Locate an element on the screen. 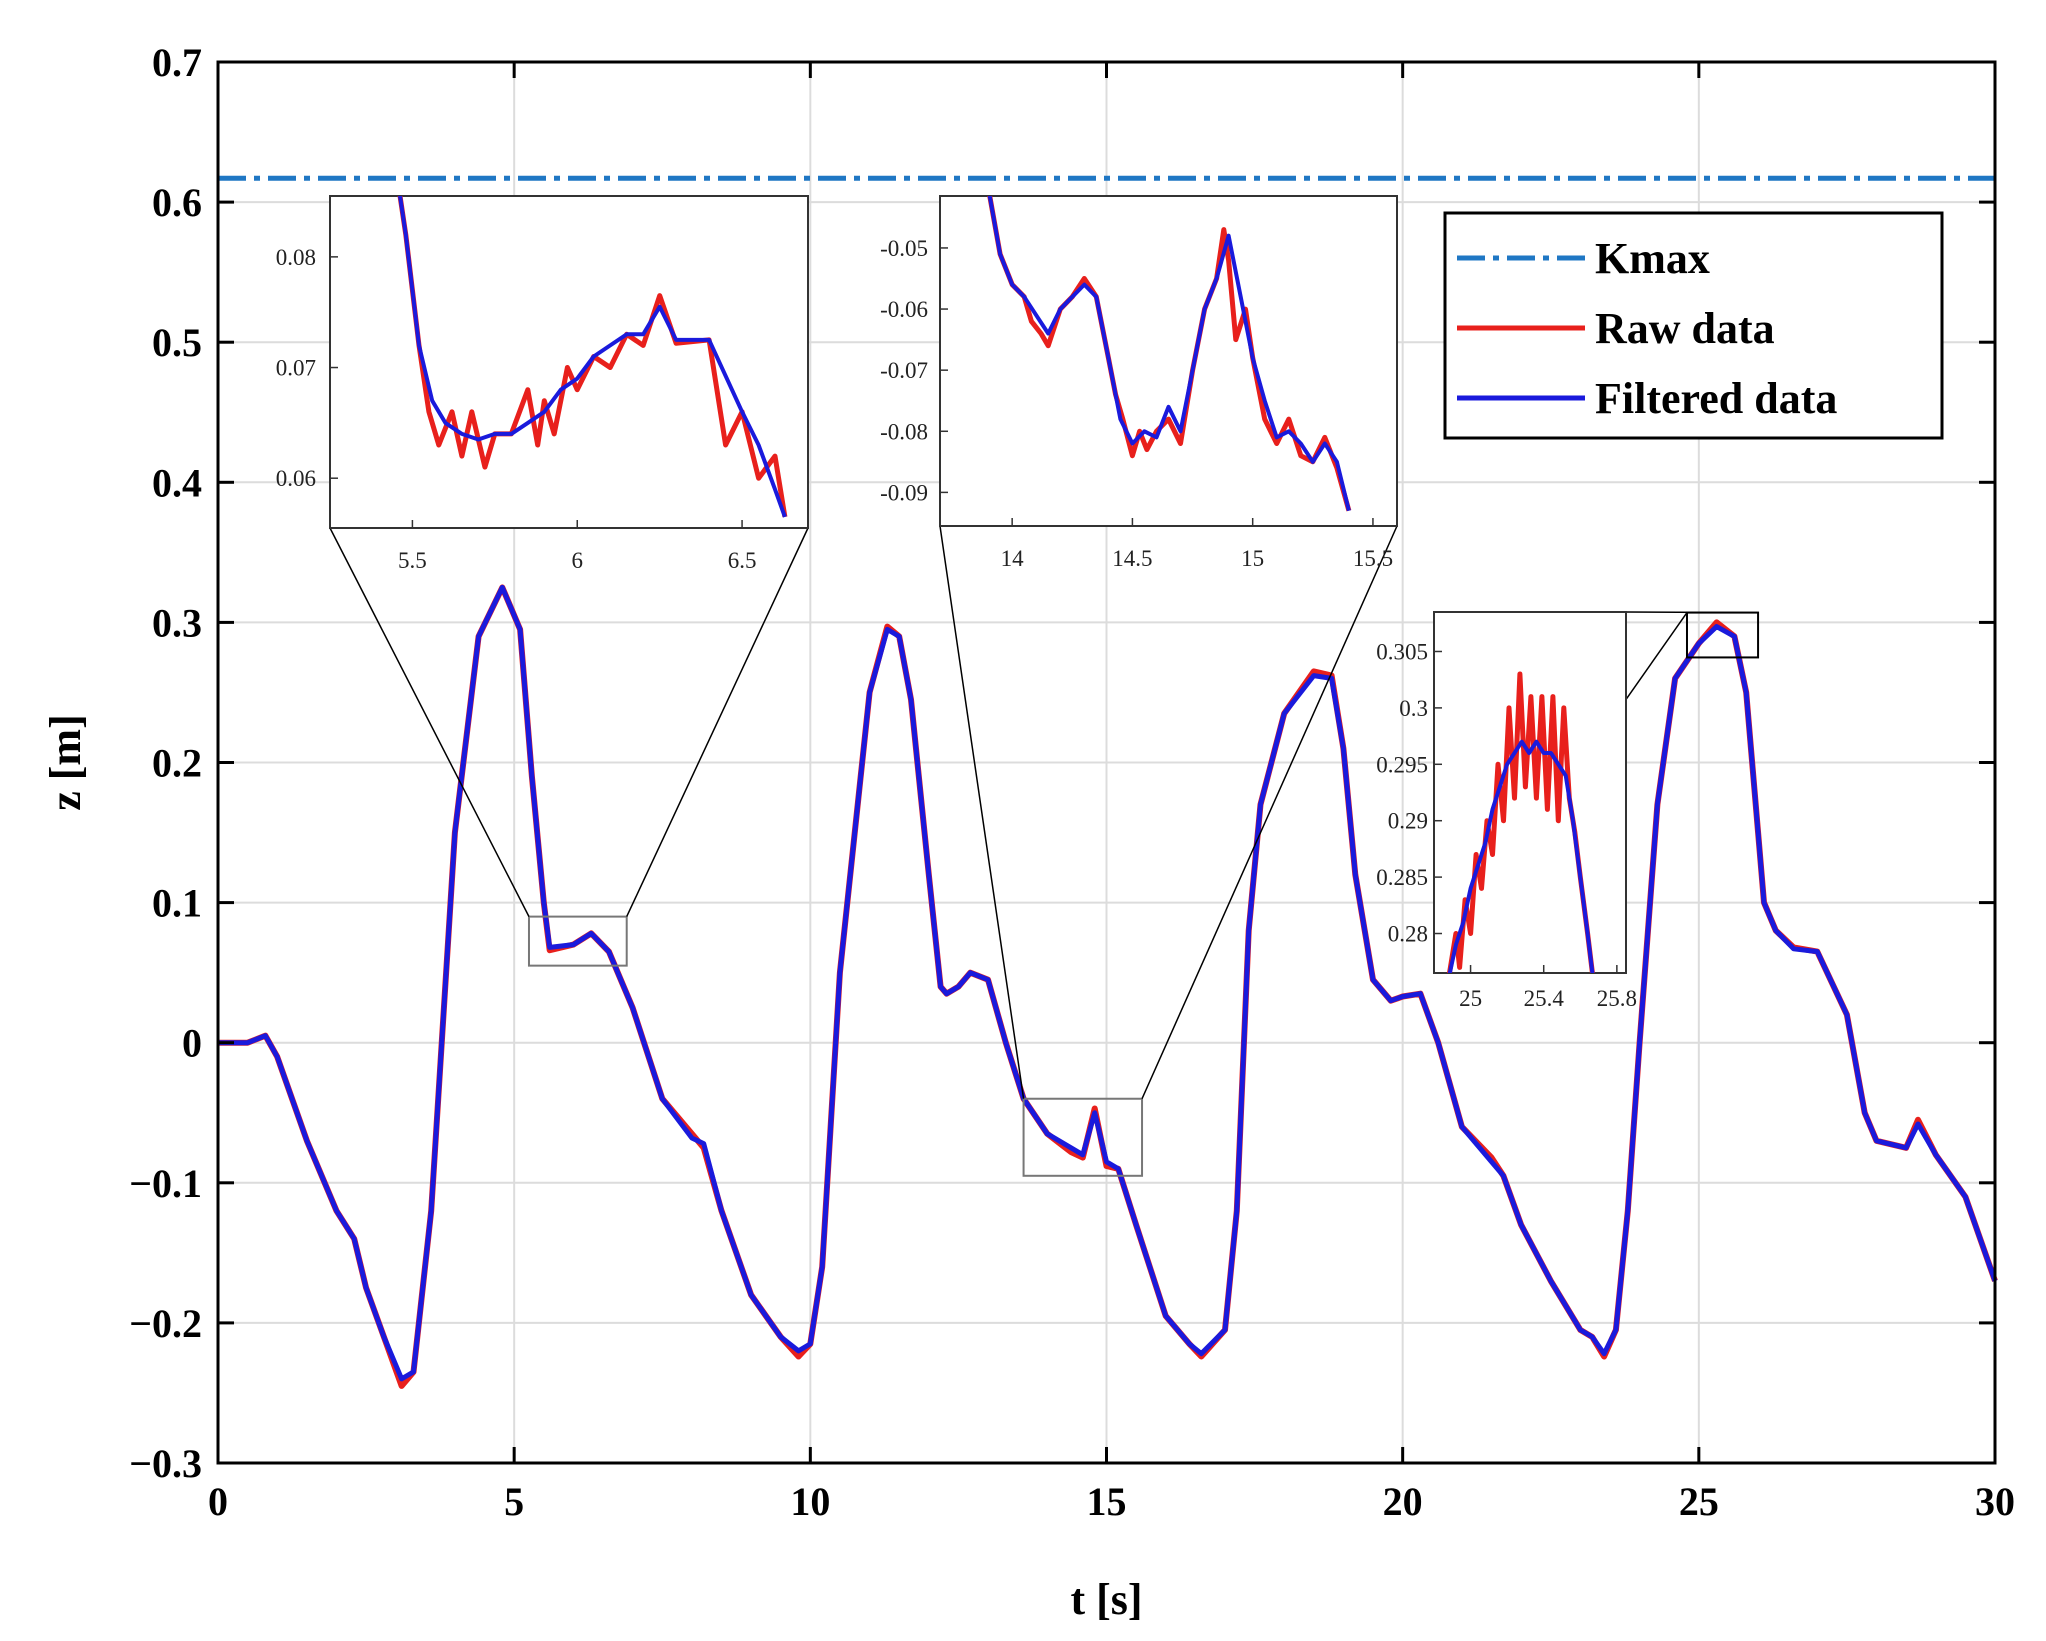 Image resolution: width=2046 pixels, height=1641 pixels. y-tick-label: 0.5 is located at coordinates (177, 342).